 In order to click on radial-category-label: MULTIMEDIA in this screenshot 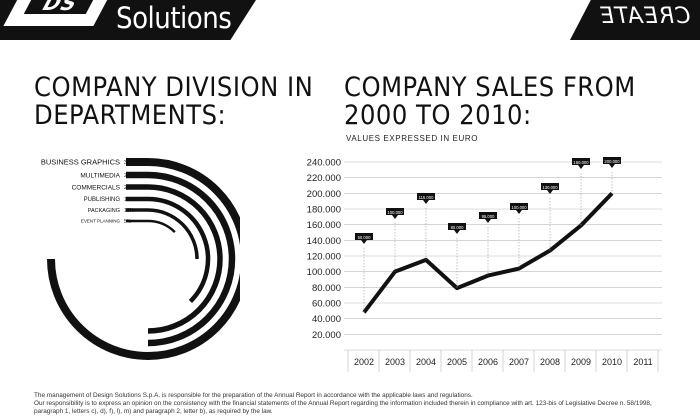, I will do `click(100, 175)`.